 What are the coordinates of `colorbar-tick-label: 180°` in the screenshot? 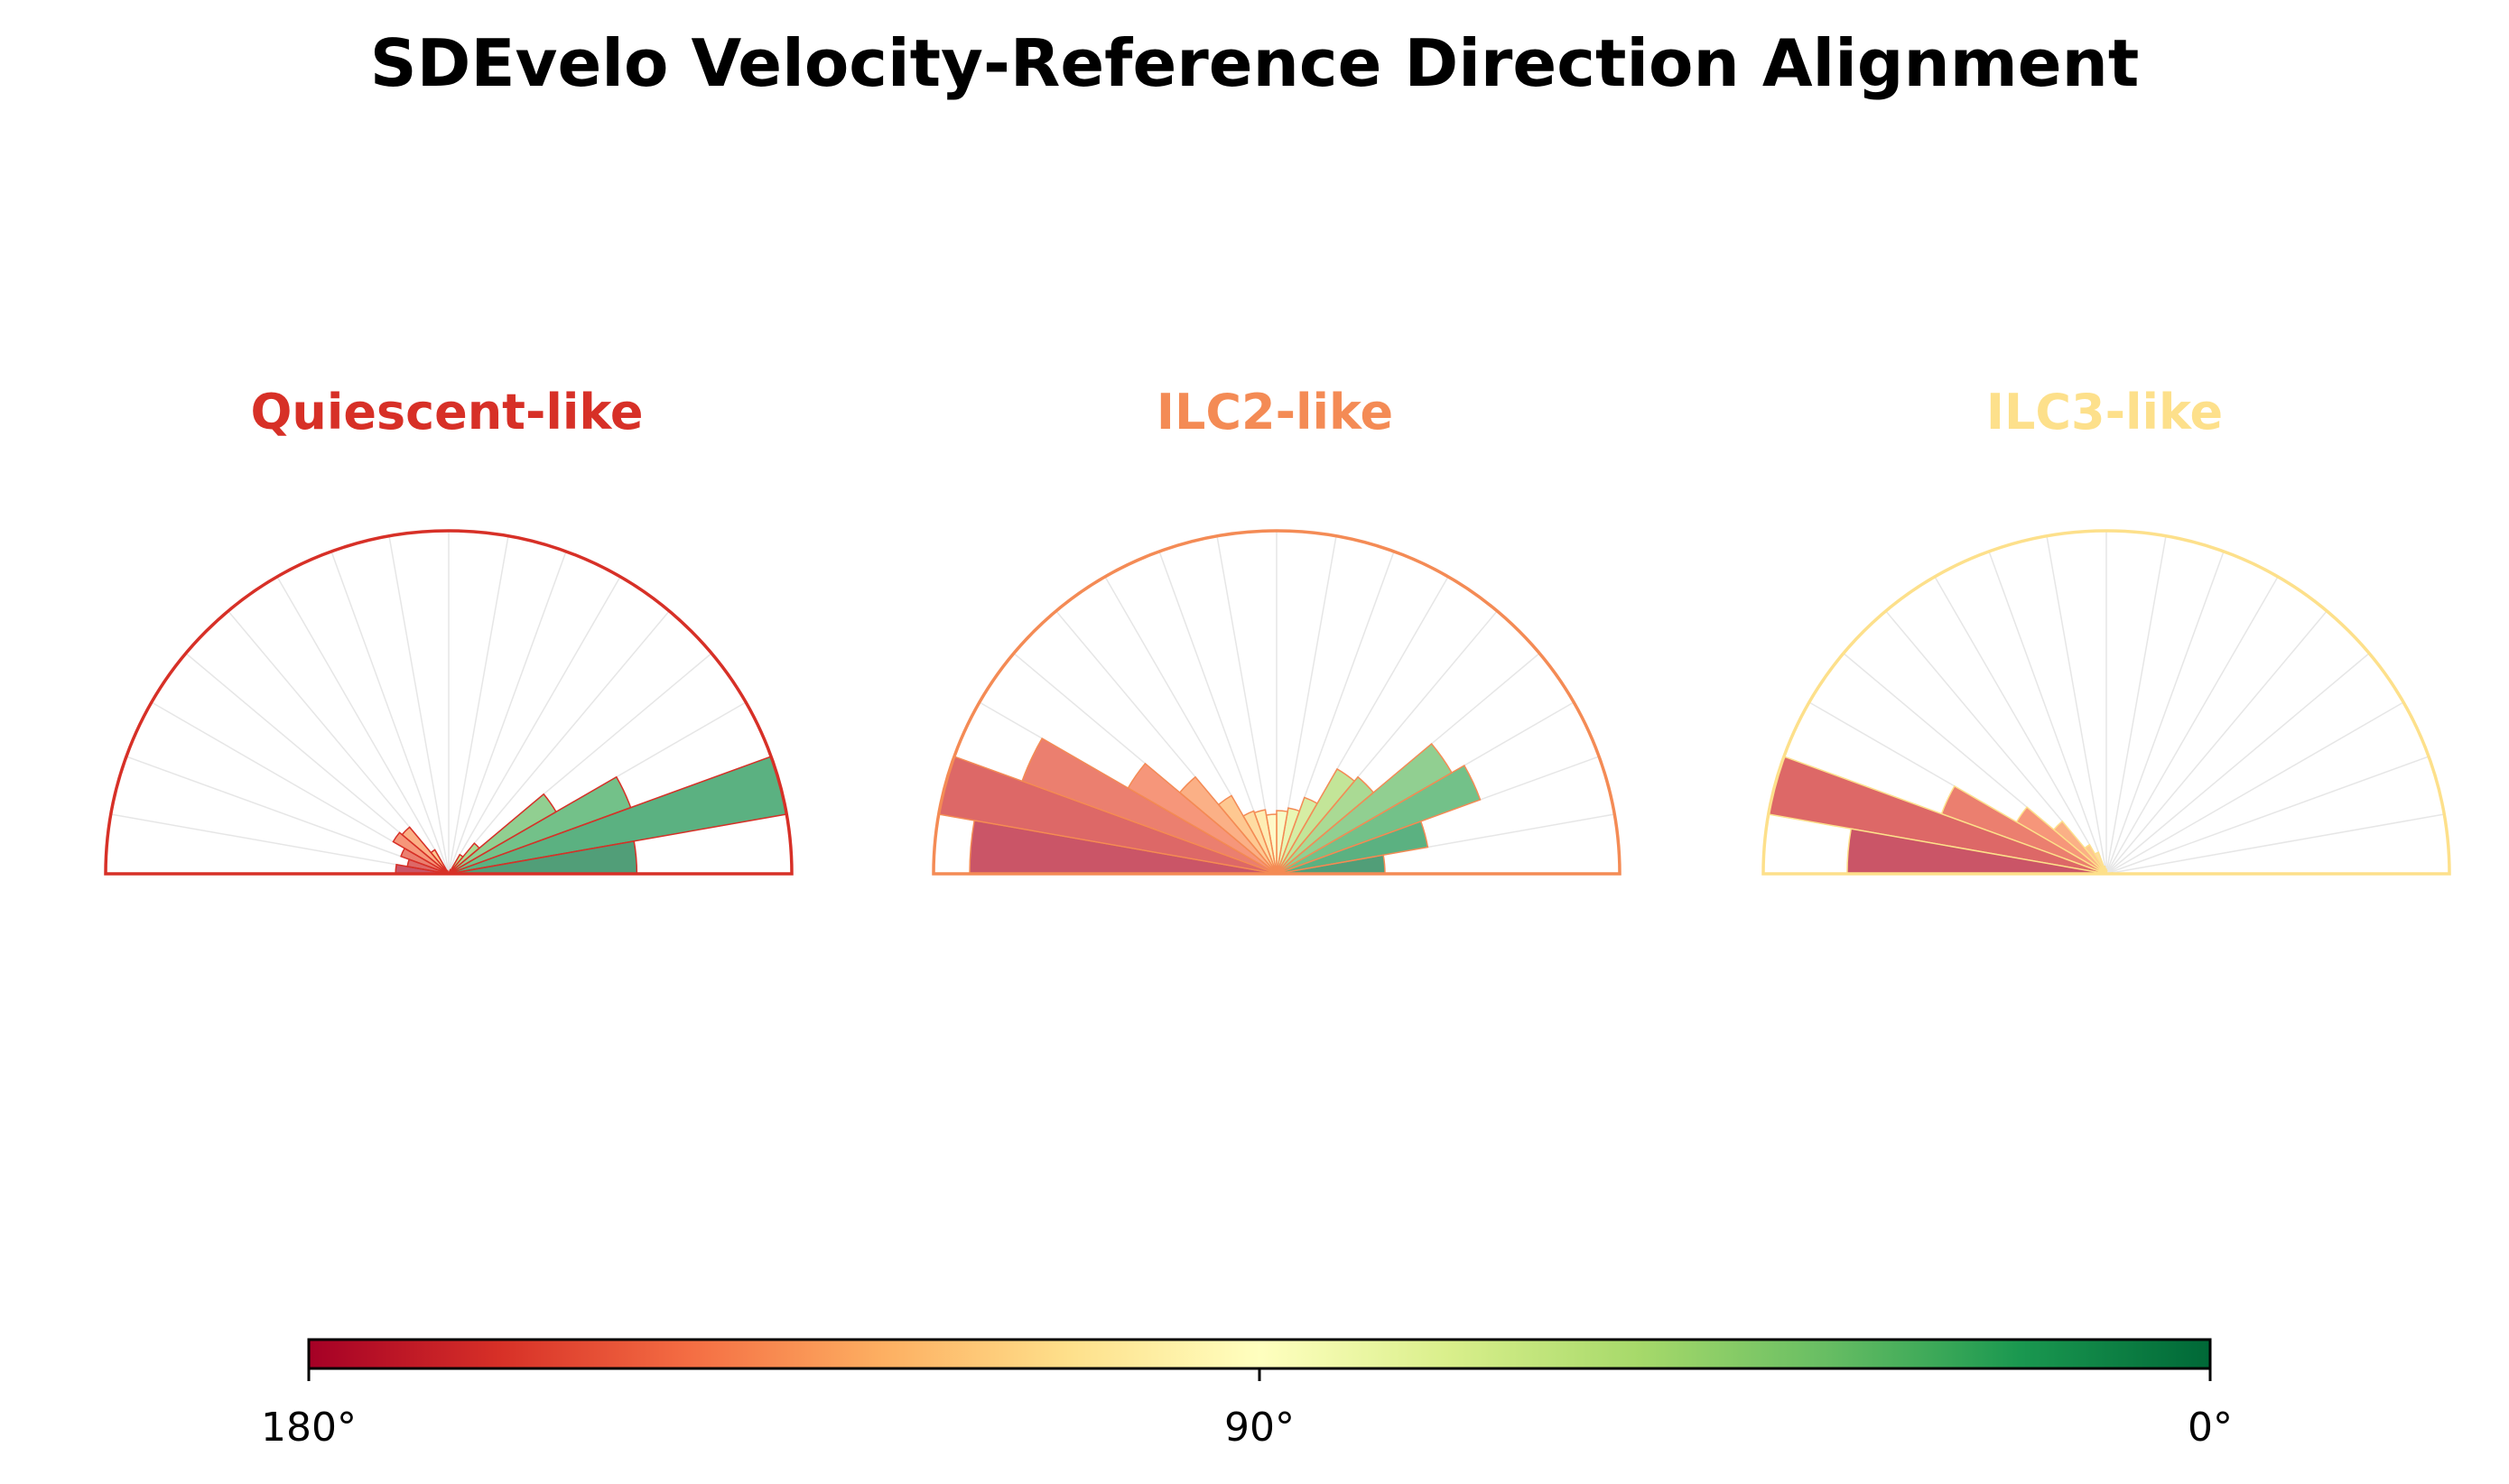 It's located at (309, 1428).